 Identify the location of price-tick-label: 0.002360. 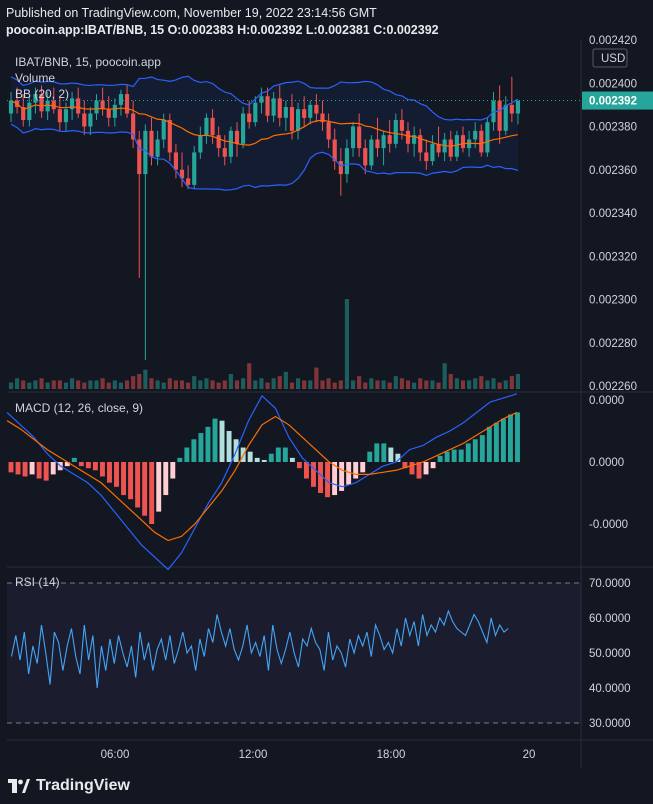
(613, 171).